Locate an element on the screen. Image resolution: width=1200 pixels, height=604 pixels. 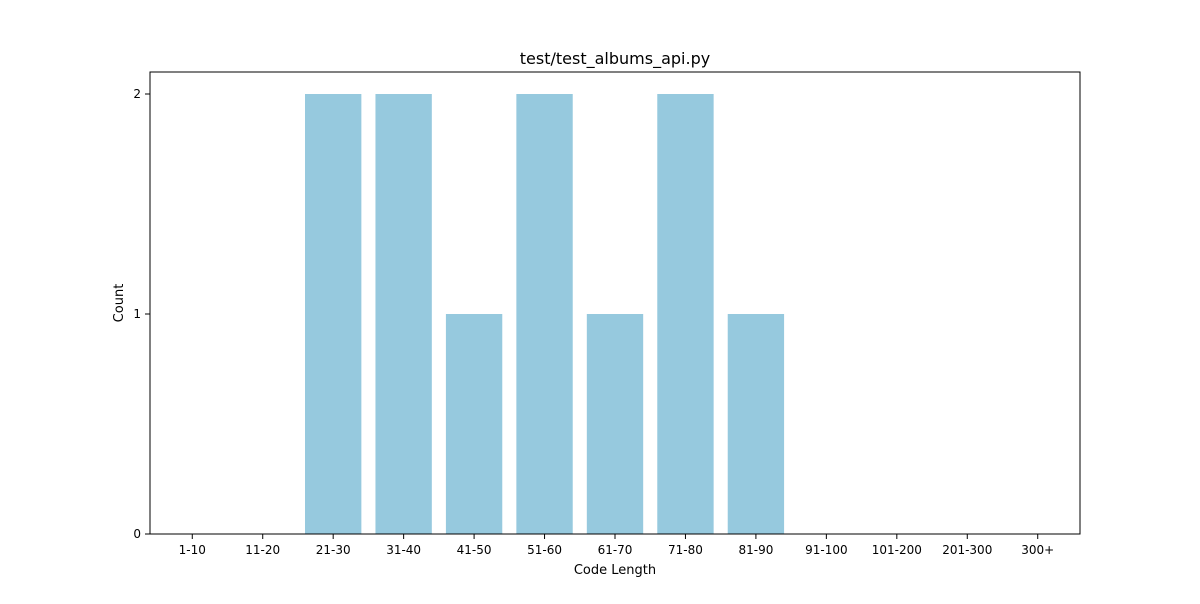
x-tick-label: 21-30 is located at coordinates (333, 550).